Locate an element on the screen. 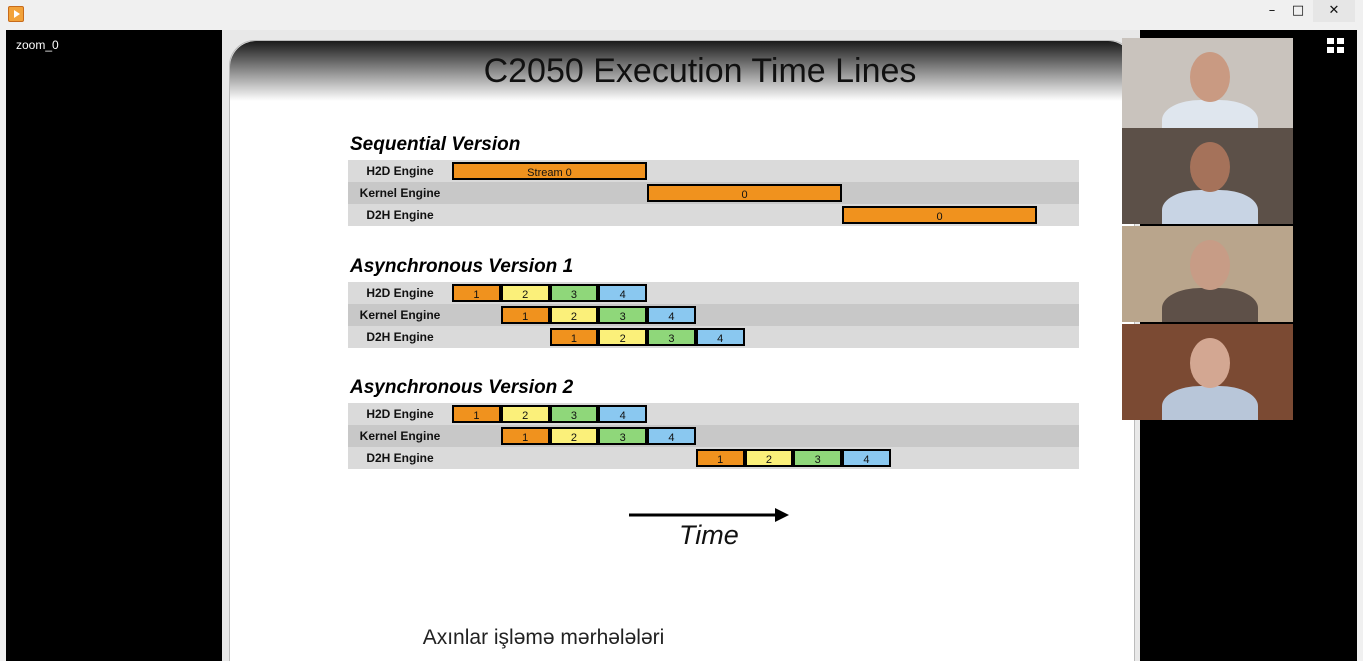  slide-title: C2050 Execution Time Lines is located at coordinates (700, 71).